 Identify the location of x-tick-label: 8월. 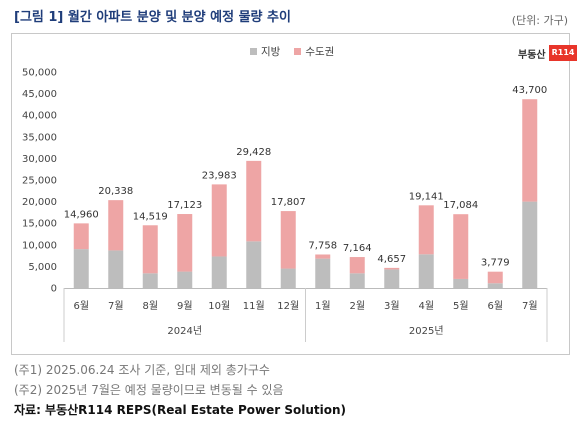
(150, 306).